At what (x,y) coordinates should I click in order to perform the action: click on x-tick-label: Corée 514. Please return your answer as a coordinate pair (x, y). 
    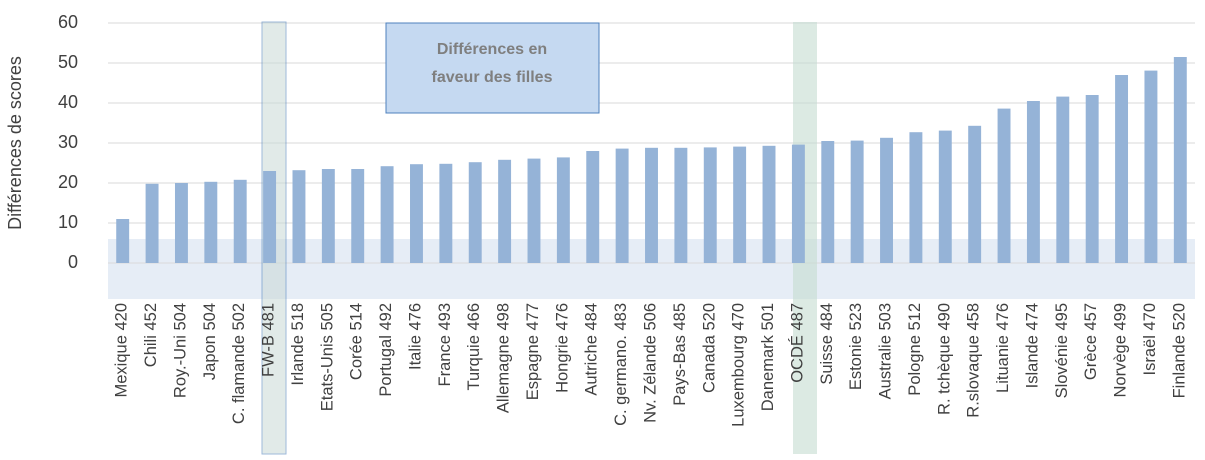
    Looking at the image, I should click on (357, 341).